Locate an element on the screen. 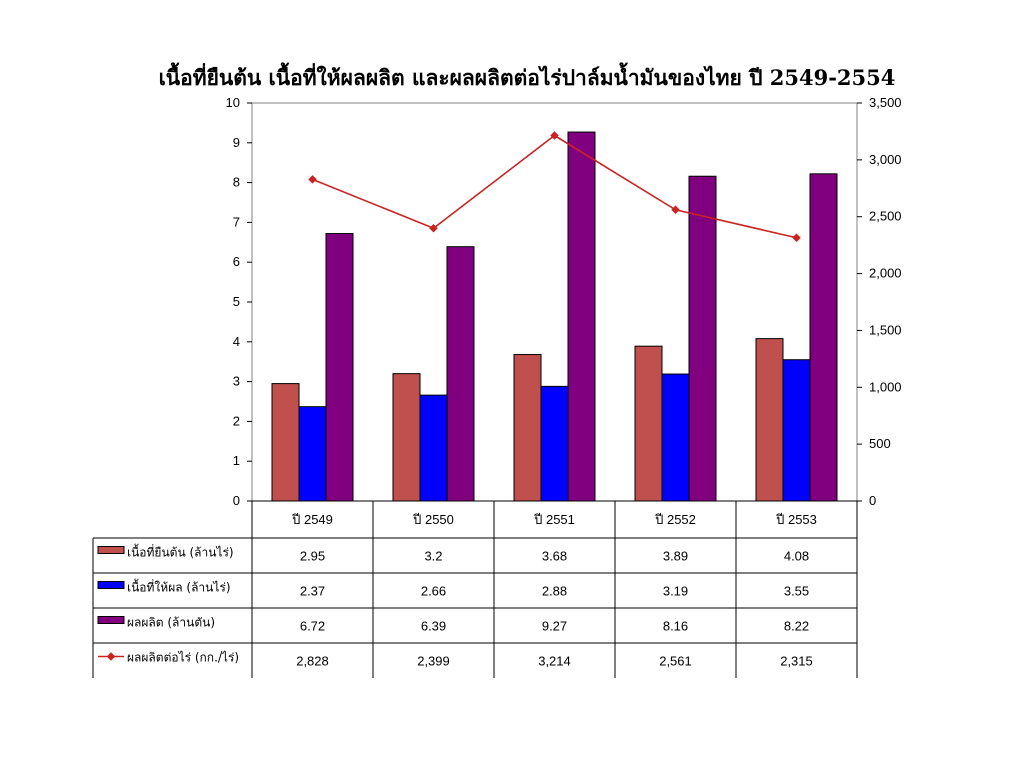 The width and height of the screenshot is (1024, 768). right-axis-tick-label: 2,500 is located at coordinates (885, 216).